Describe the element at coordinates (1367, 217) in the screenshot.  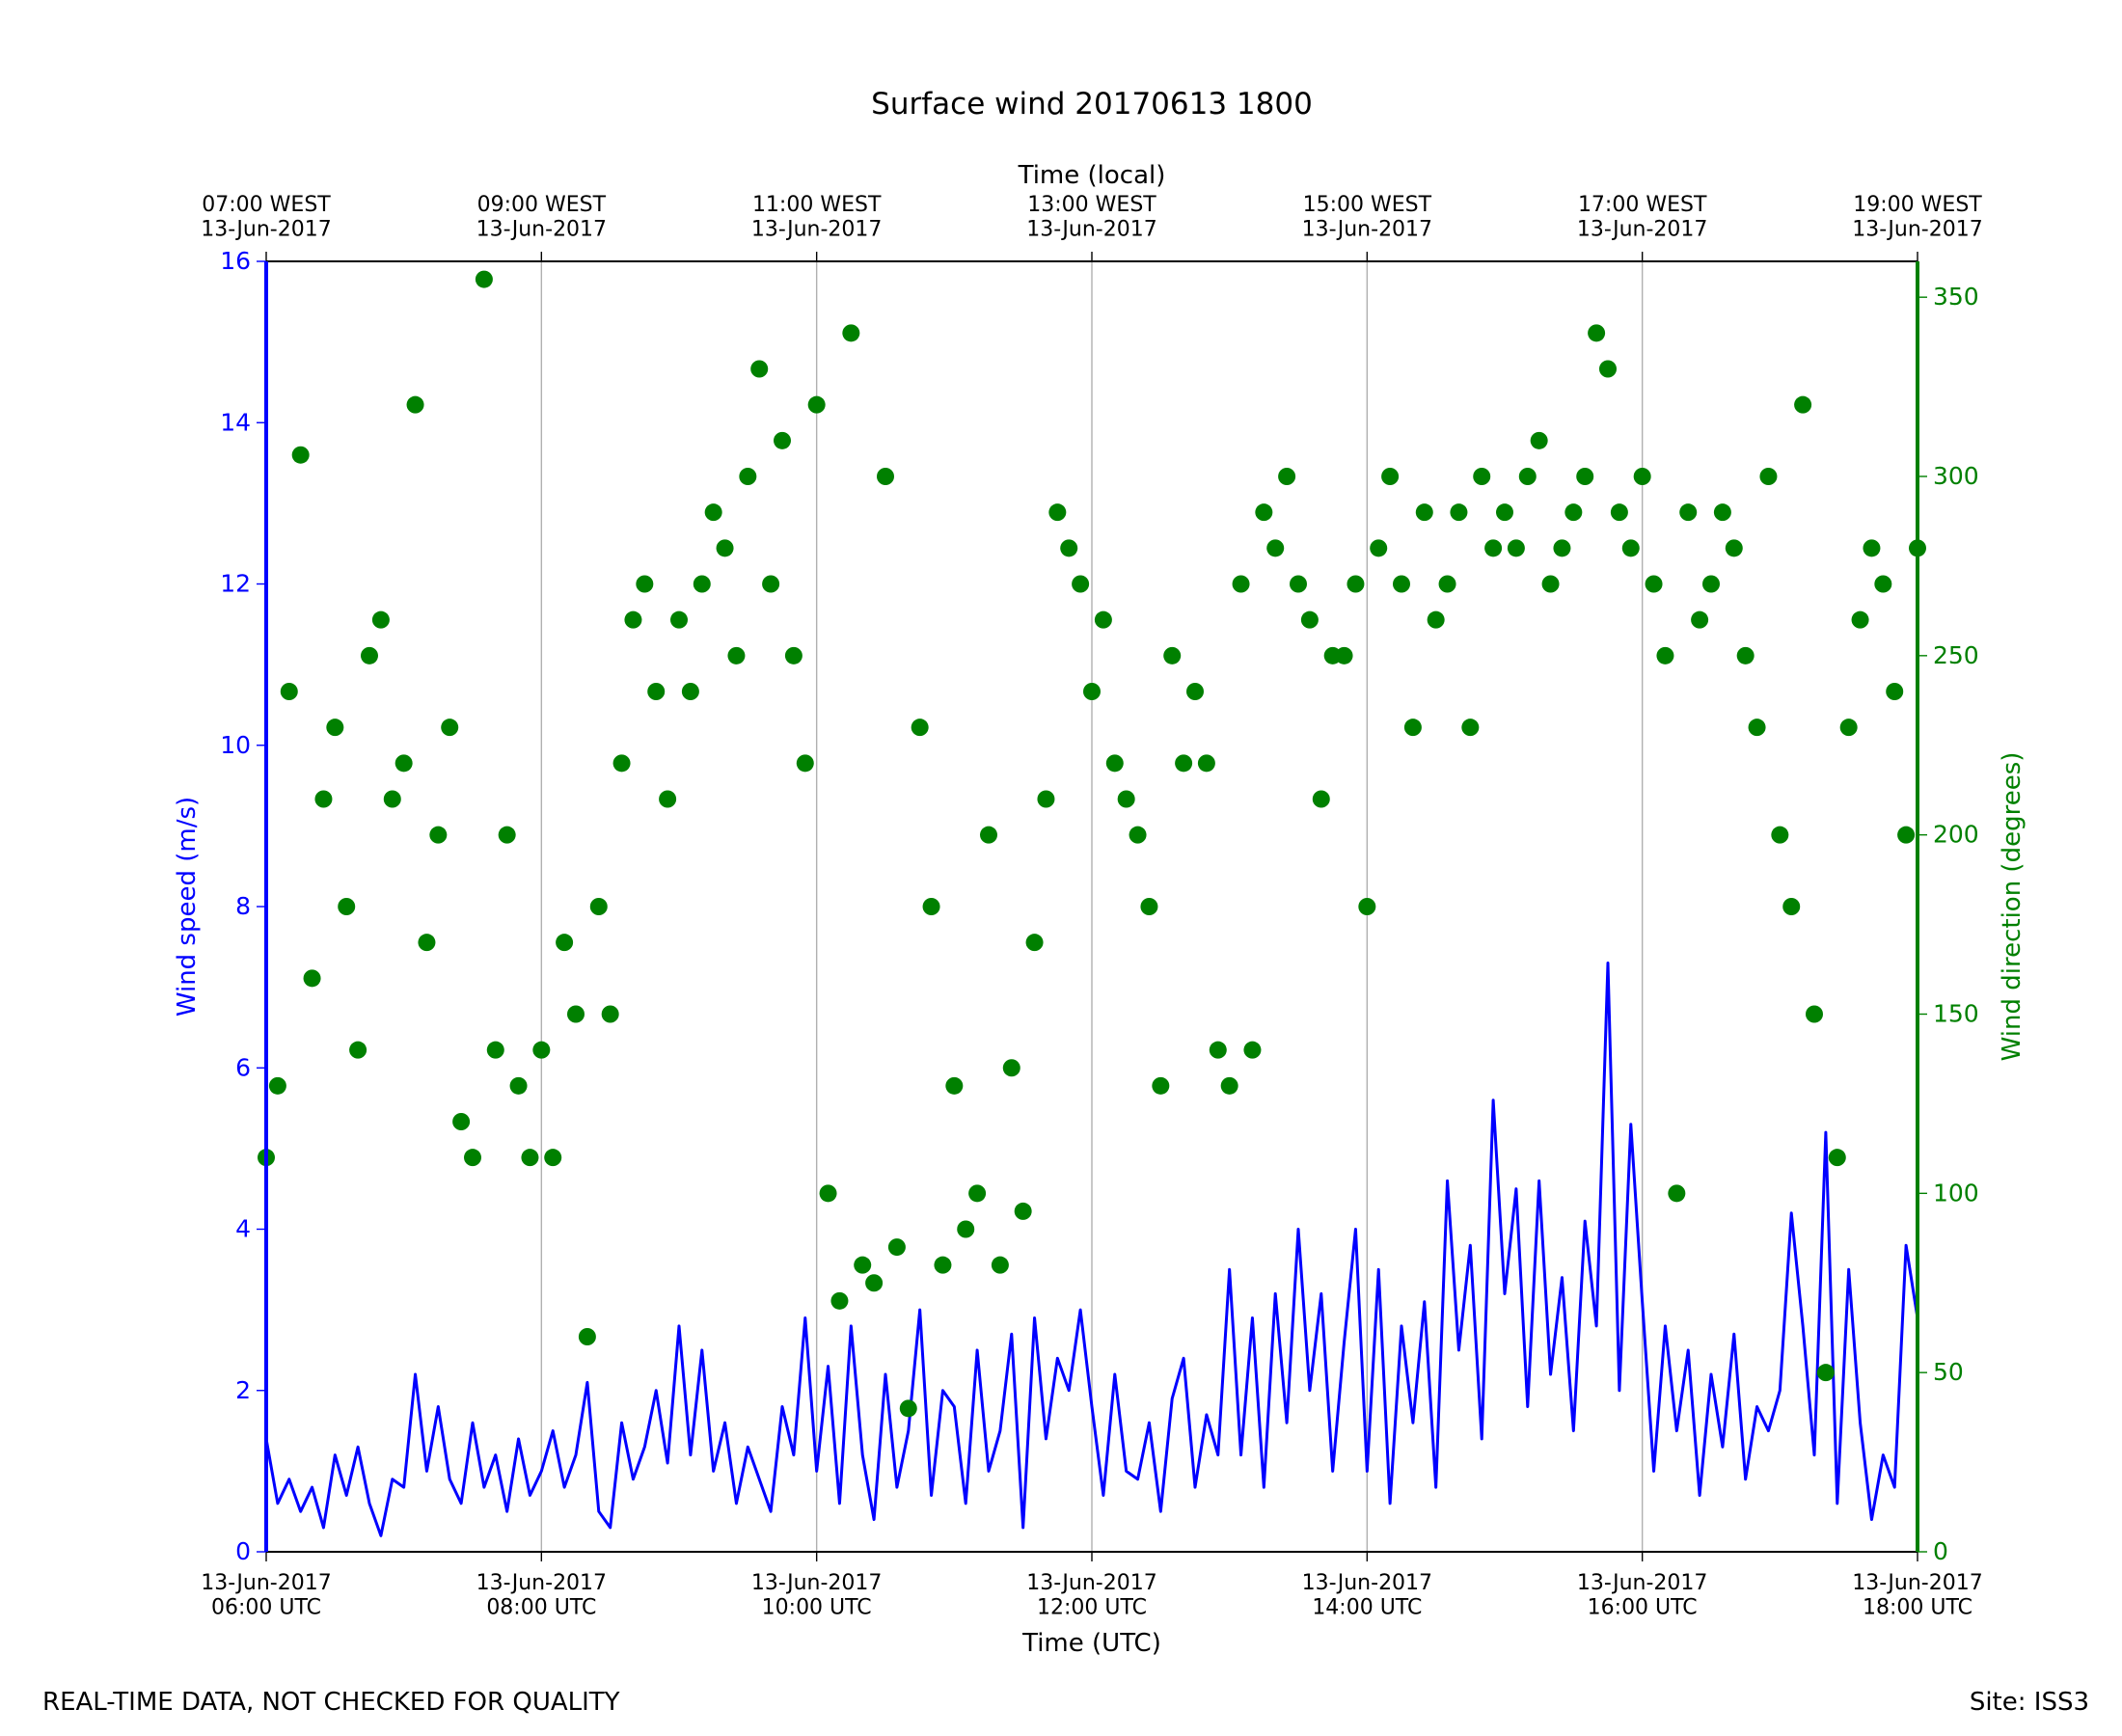
I see `x2-tick-label: 15:00 WEST 13-Jun-2017` at that location.